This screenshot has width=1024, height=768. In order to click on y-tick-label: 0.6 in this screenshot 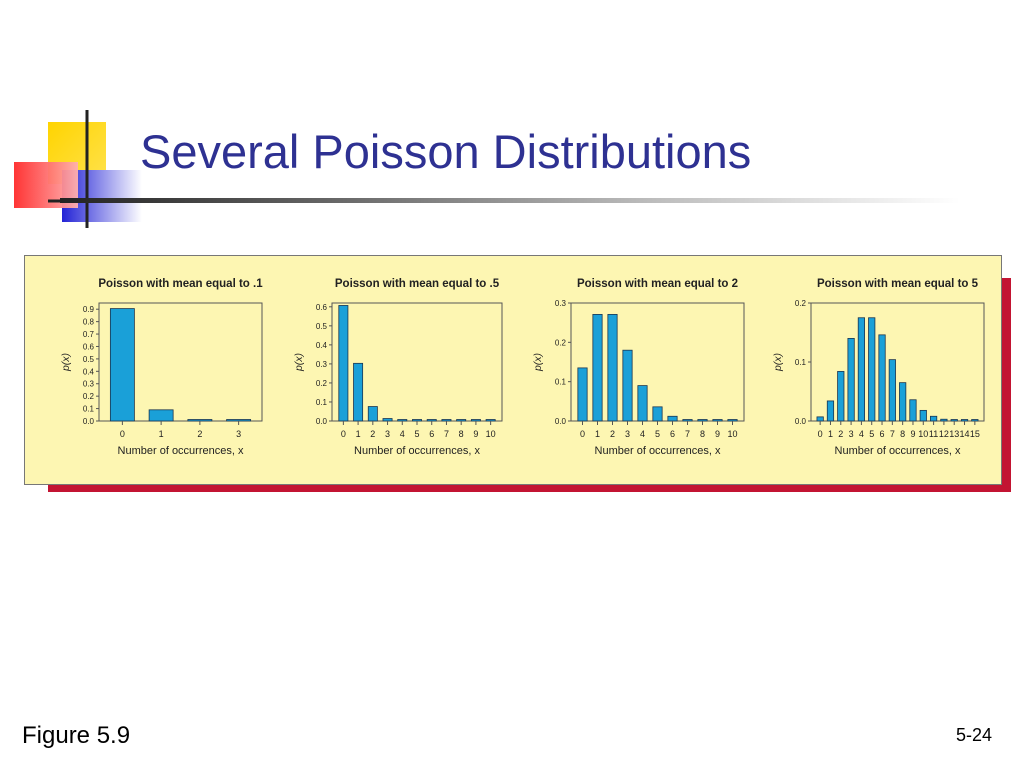, I will do `click(322, 307)`.